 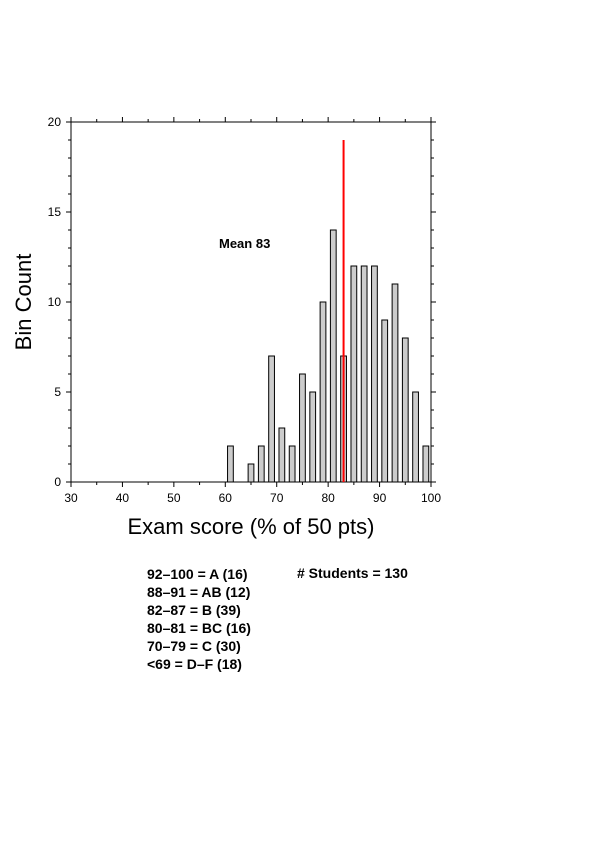 I want to click on y-tick-label-10: 10, so click(x=55, y=302).